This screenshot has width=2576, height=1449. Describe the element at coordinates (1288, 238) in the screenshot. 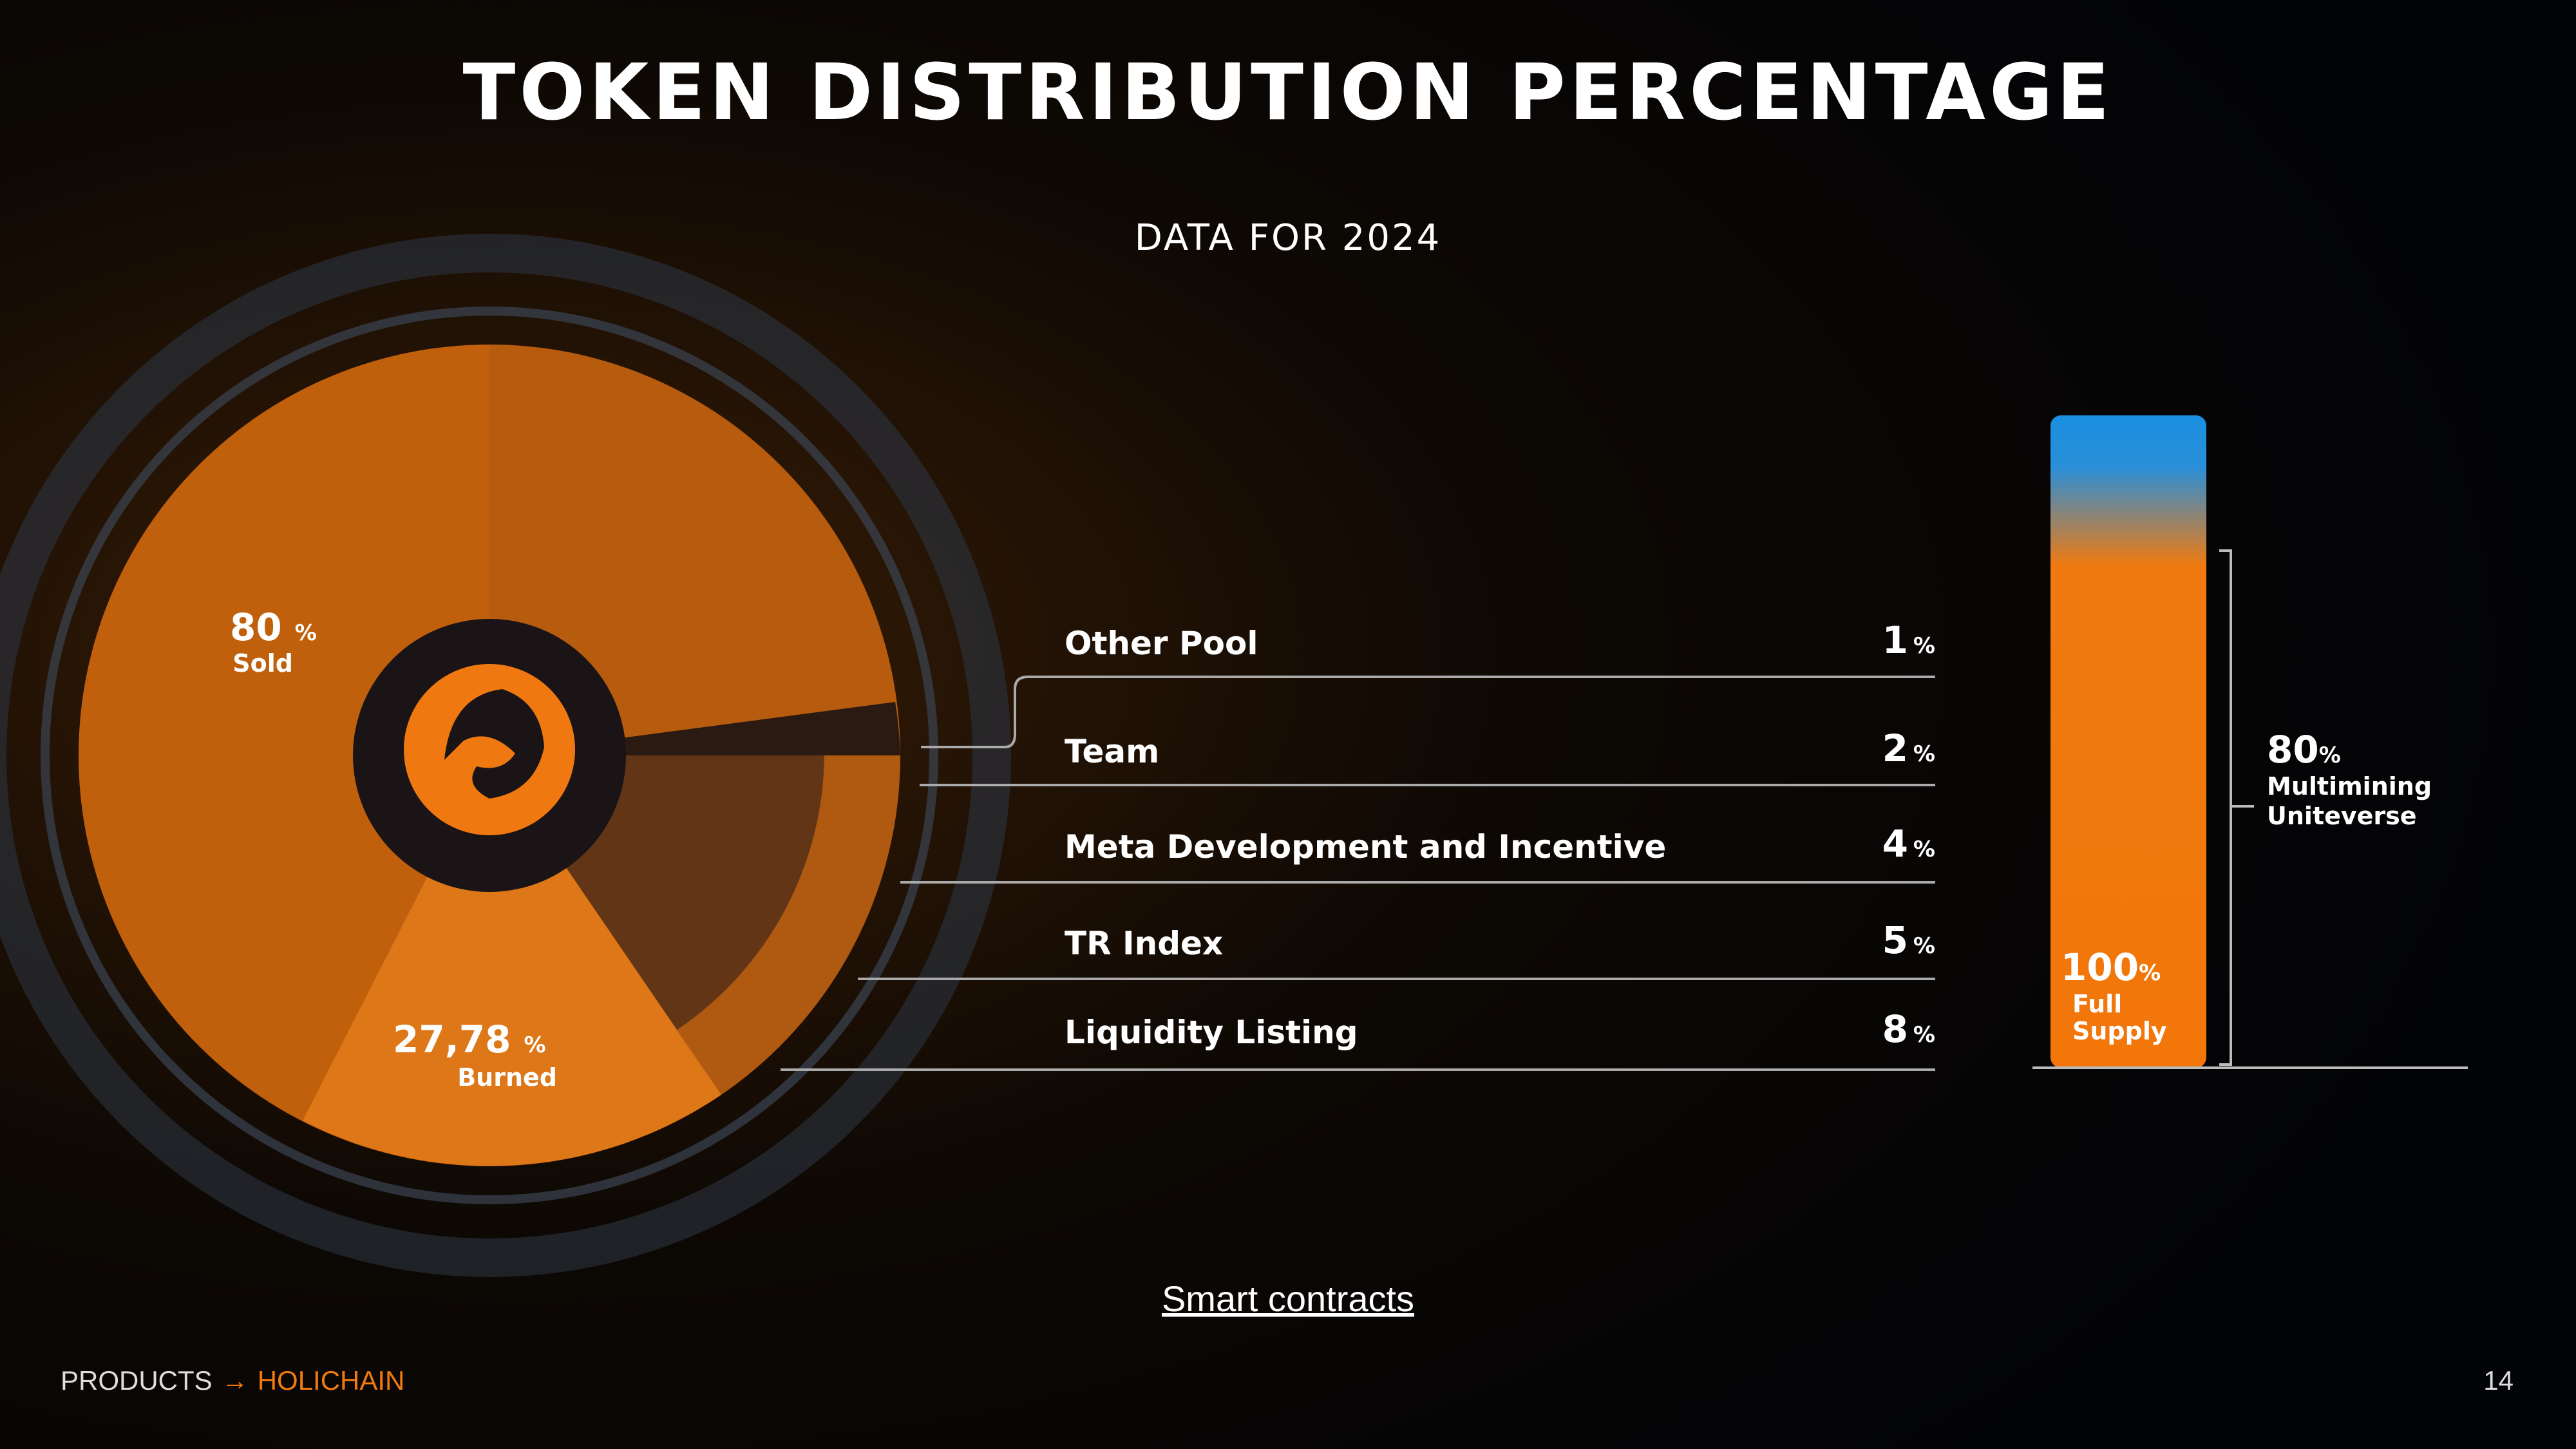

I see `subtitle: DATA FOR 2024` at that location.